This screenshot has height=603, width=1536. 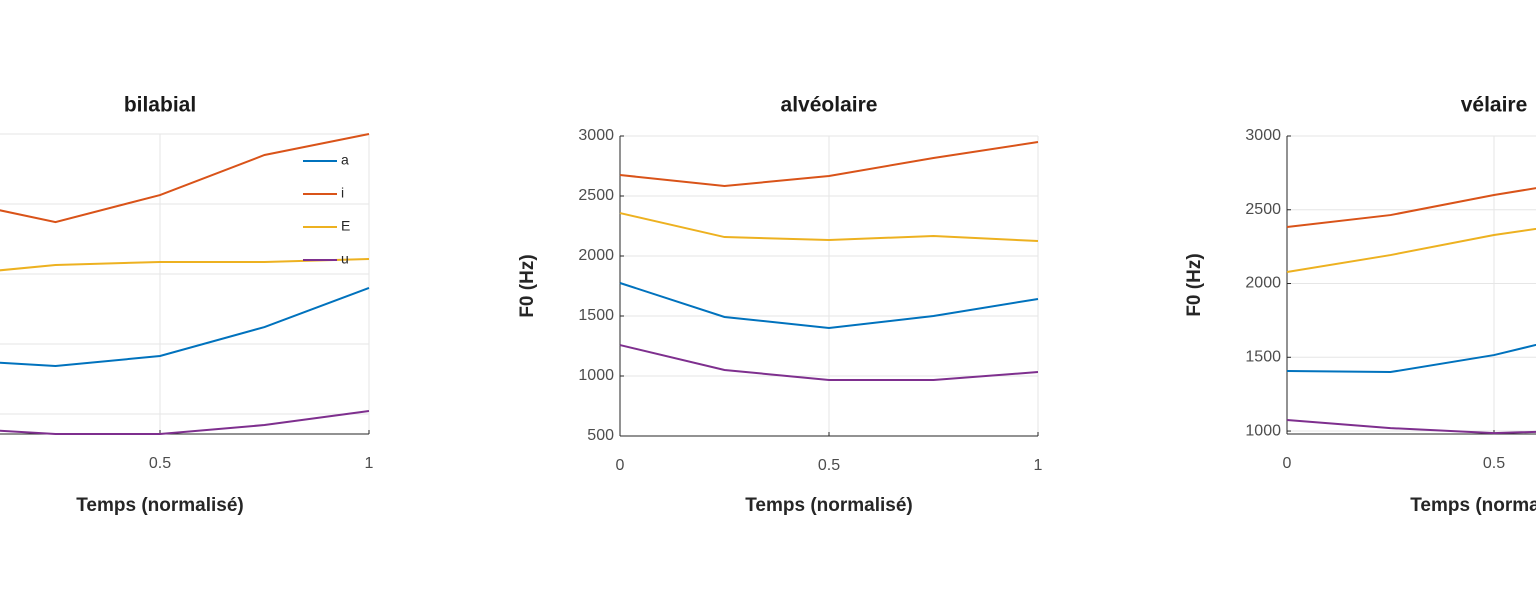 I want to click on chart-title: bilabial, so click(x=160, y=105).